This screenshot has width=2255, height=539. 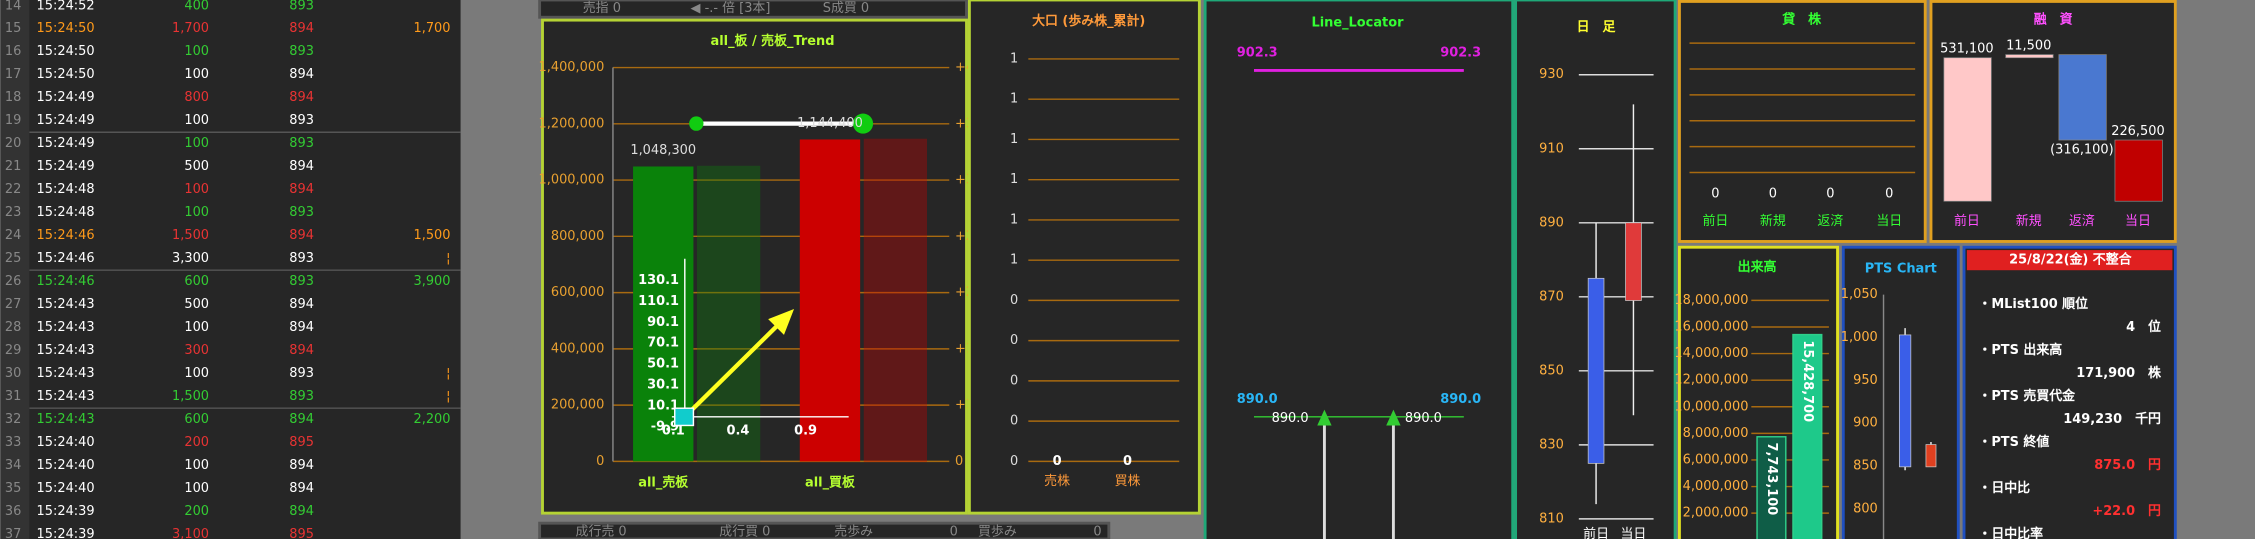 What do you see at coordinates (696, 123) in the screenshot?
I see `marker` at bounding box center [696, 123].